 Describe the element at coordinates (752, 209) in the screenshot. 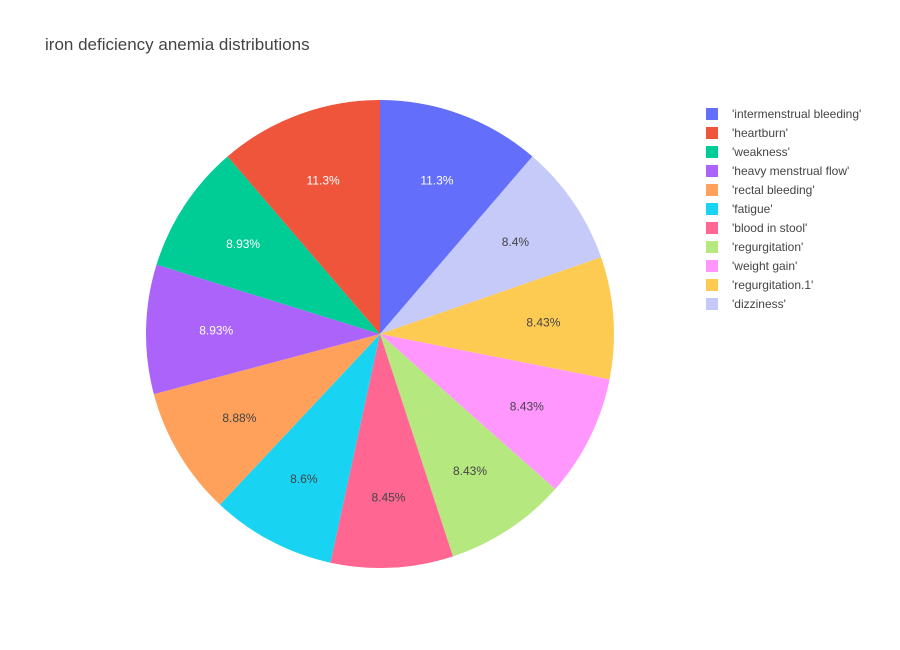

I see `legend-label: 'fatigue'` at that location.